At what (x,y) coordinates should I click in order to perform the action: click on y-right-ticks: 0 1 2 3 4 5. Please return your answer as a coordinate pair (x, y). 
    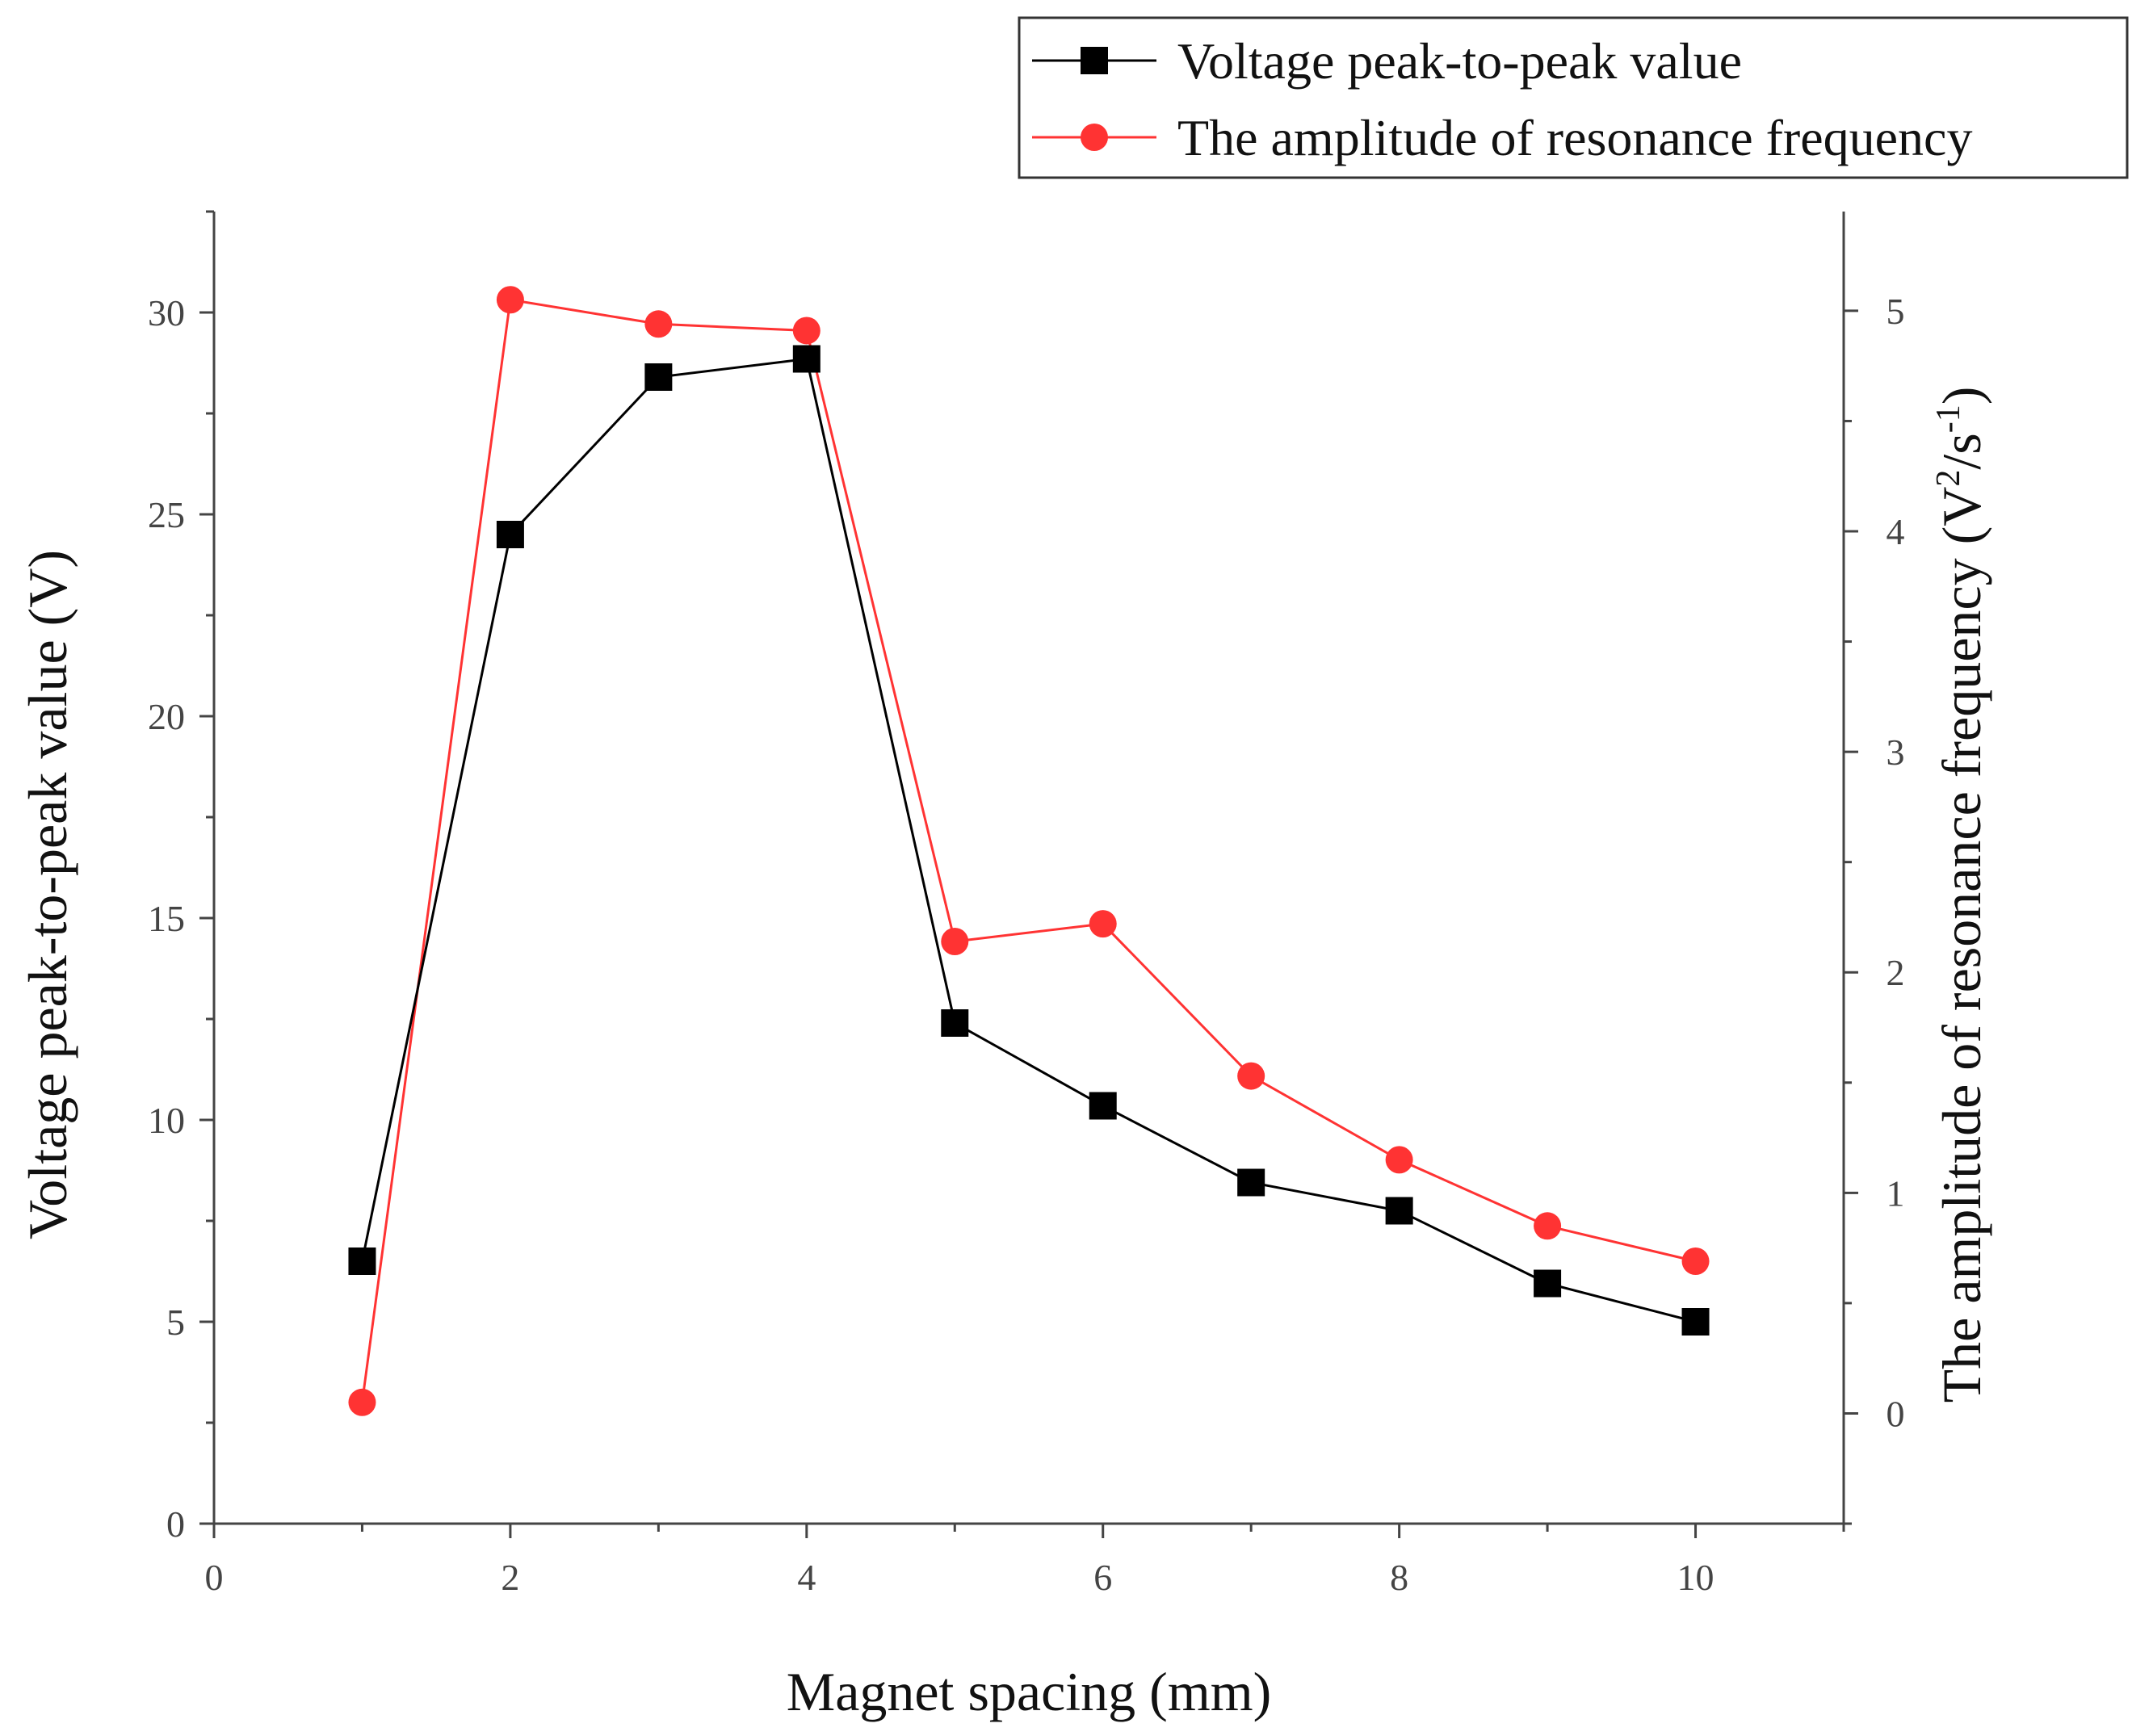
    Looking at the image, I should click on (1874, 908).